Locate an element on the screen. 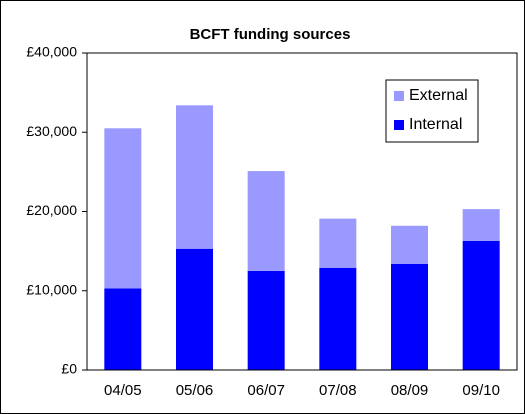 This screenshot has height=414, width=525. x-tick-label: 08/09 is located at coordinates (410, 390).